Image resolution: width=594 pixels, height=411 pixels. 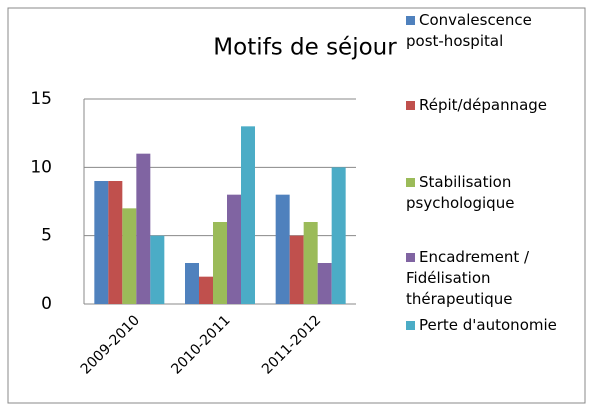 I want to click on legend-entry: Stabilisation psychologique, so click(x=481, y=193).